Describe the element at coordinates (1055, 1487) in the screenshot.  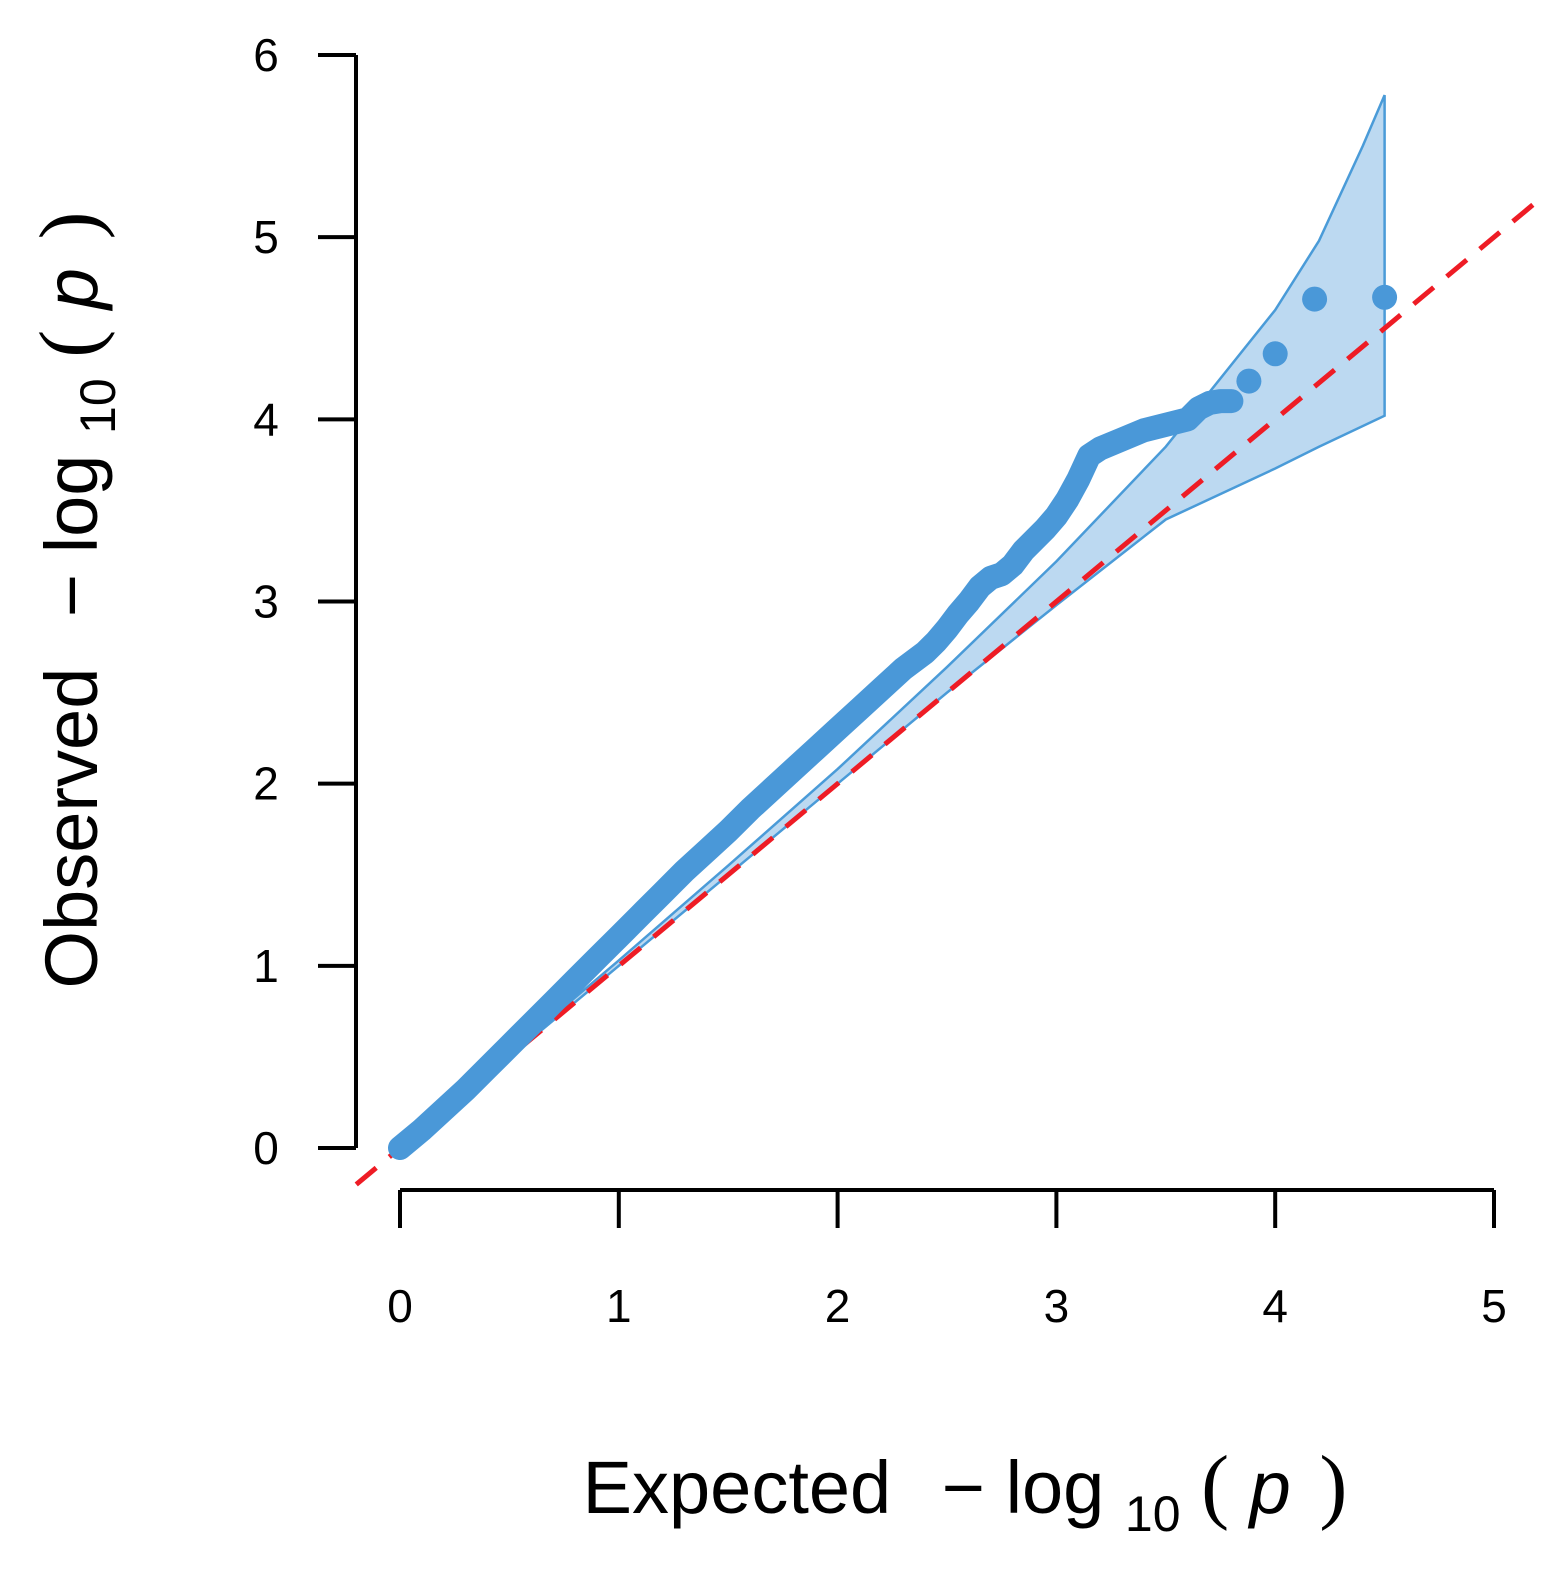
I see `x-axis-title-log: log` at that location.